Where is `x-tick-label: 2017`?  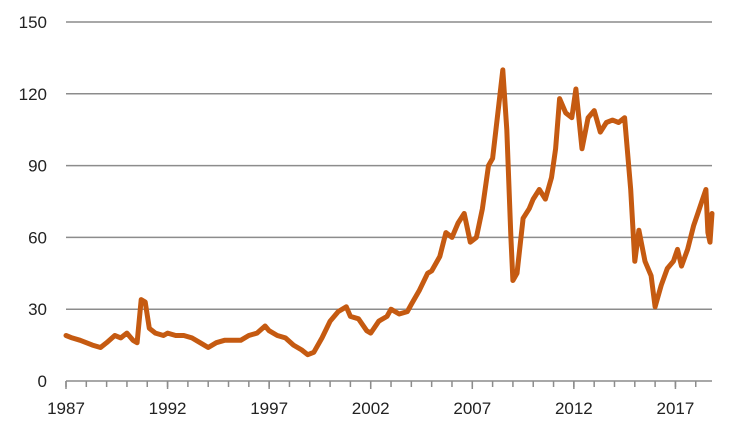
x-tick-label: 2017 is located at coordinates (676, 408).